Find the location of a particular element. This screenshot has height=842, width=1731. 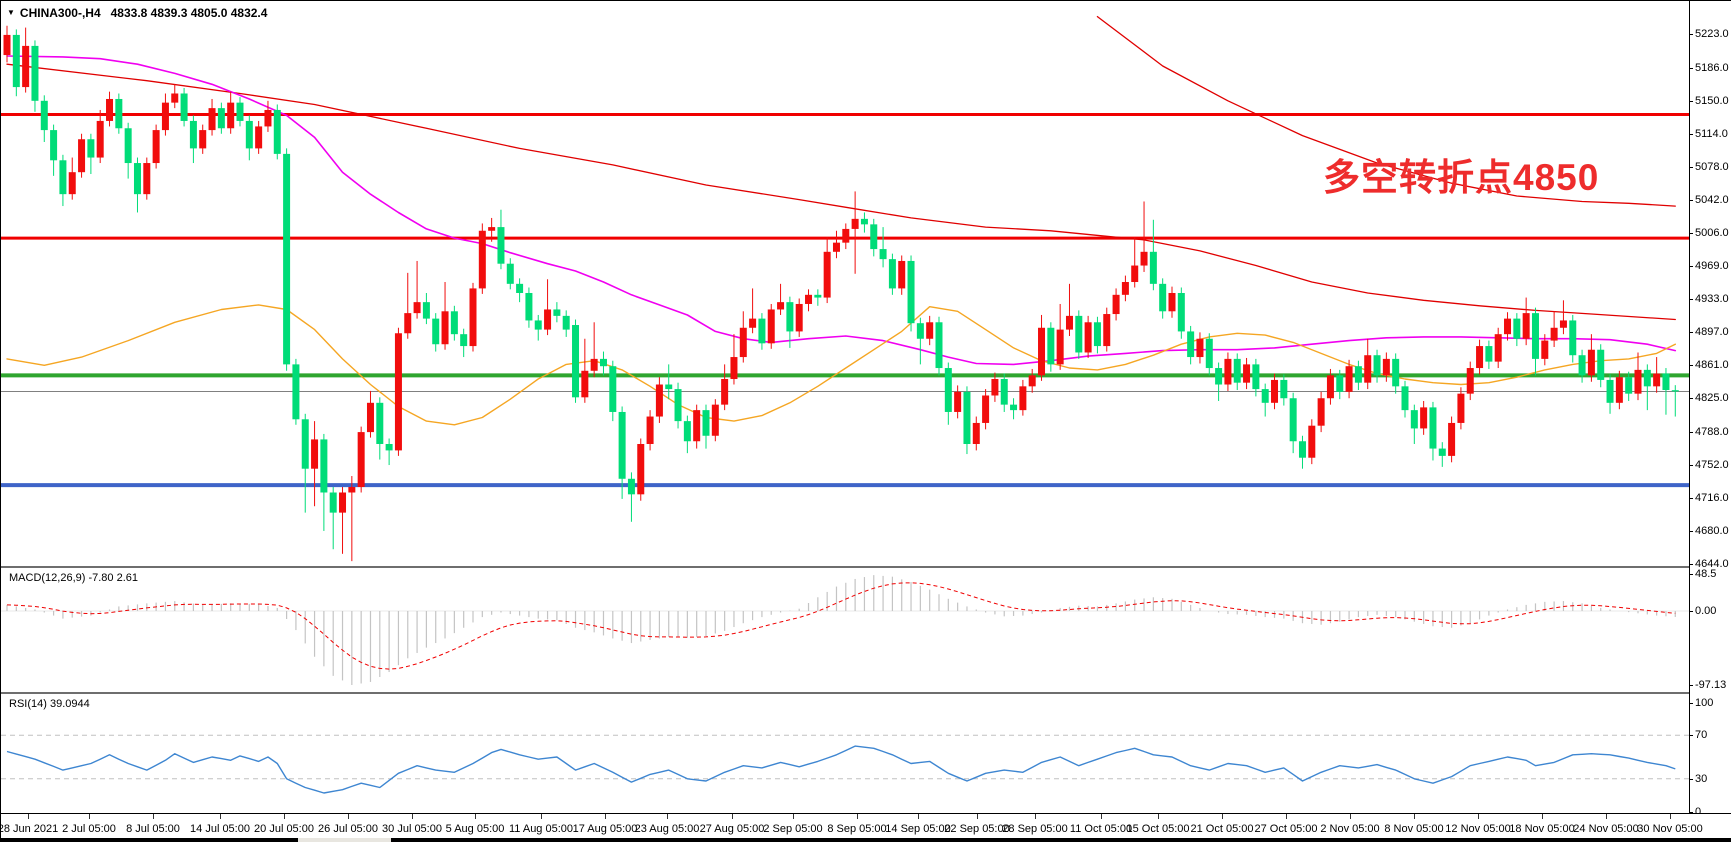

chevron-down-icon: ▼ is located at coordinates (11, 12).